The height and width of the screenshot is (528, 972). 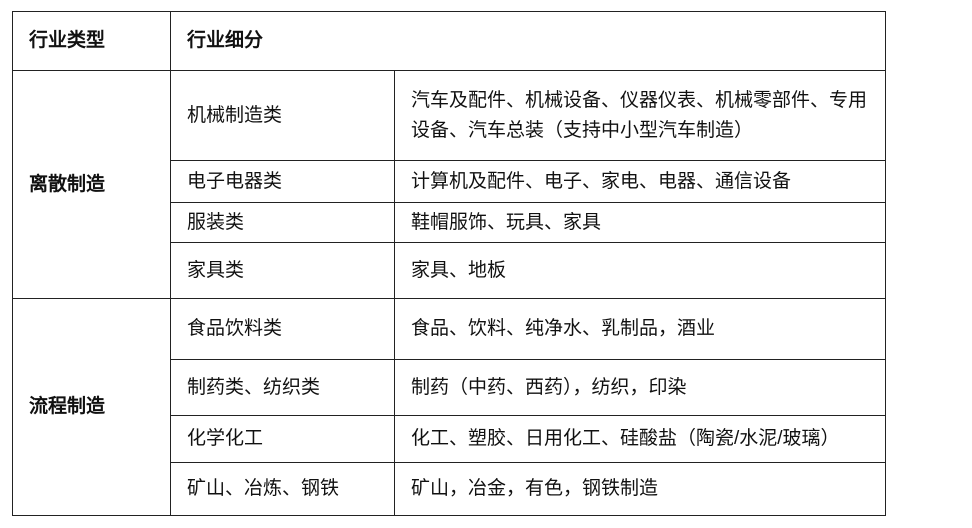 What do you see at coordinates (640, 181) in the screenshot?
I see `detail-cell: 计算机及配件、电子、家电、电器、通信设备` at bounding box center [640, 181].